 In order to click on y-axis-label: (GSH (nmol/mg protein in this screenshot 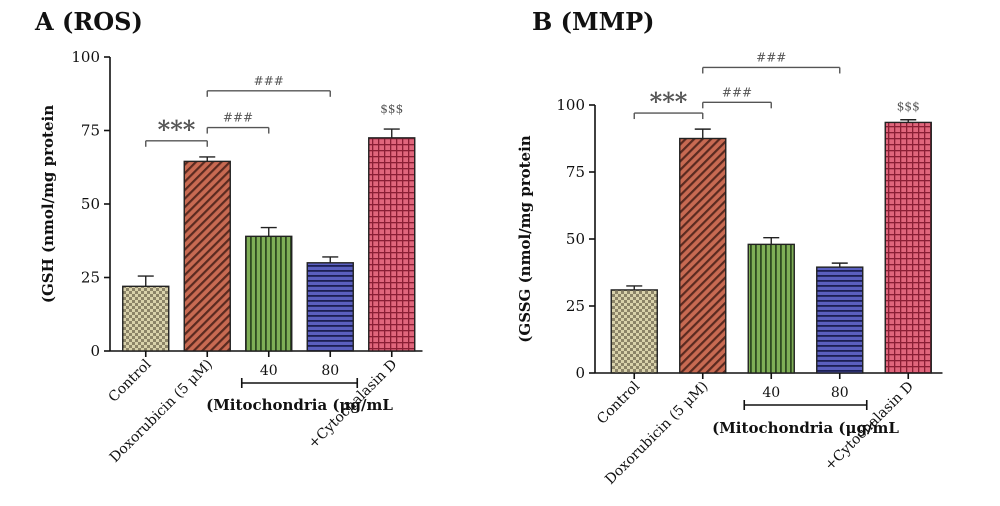, I will do `click(48, 204)`.